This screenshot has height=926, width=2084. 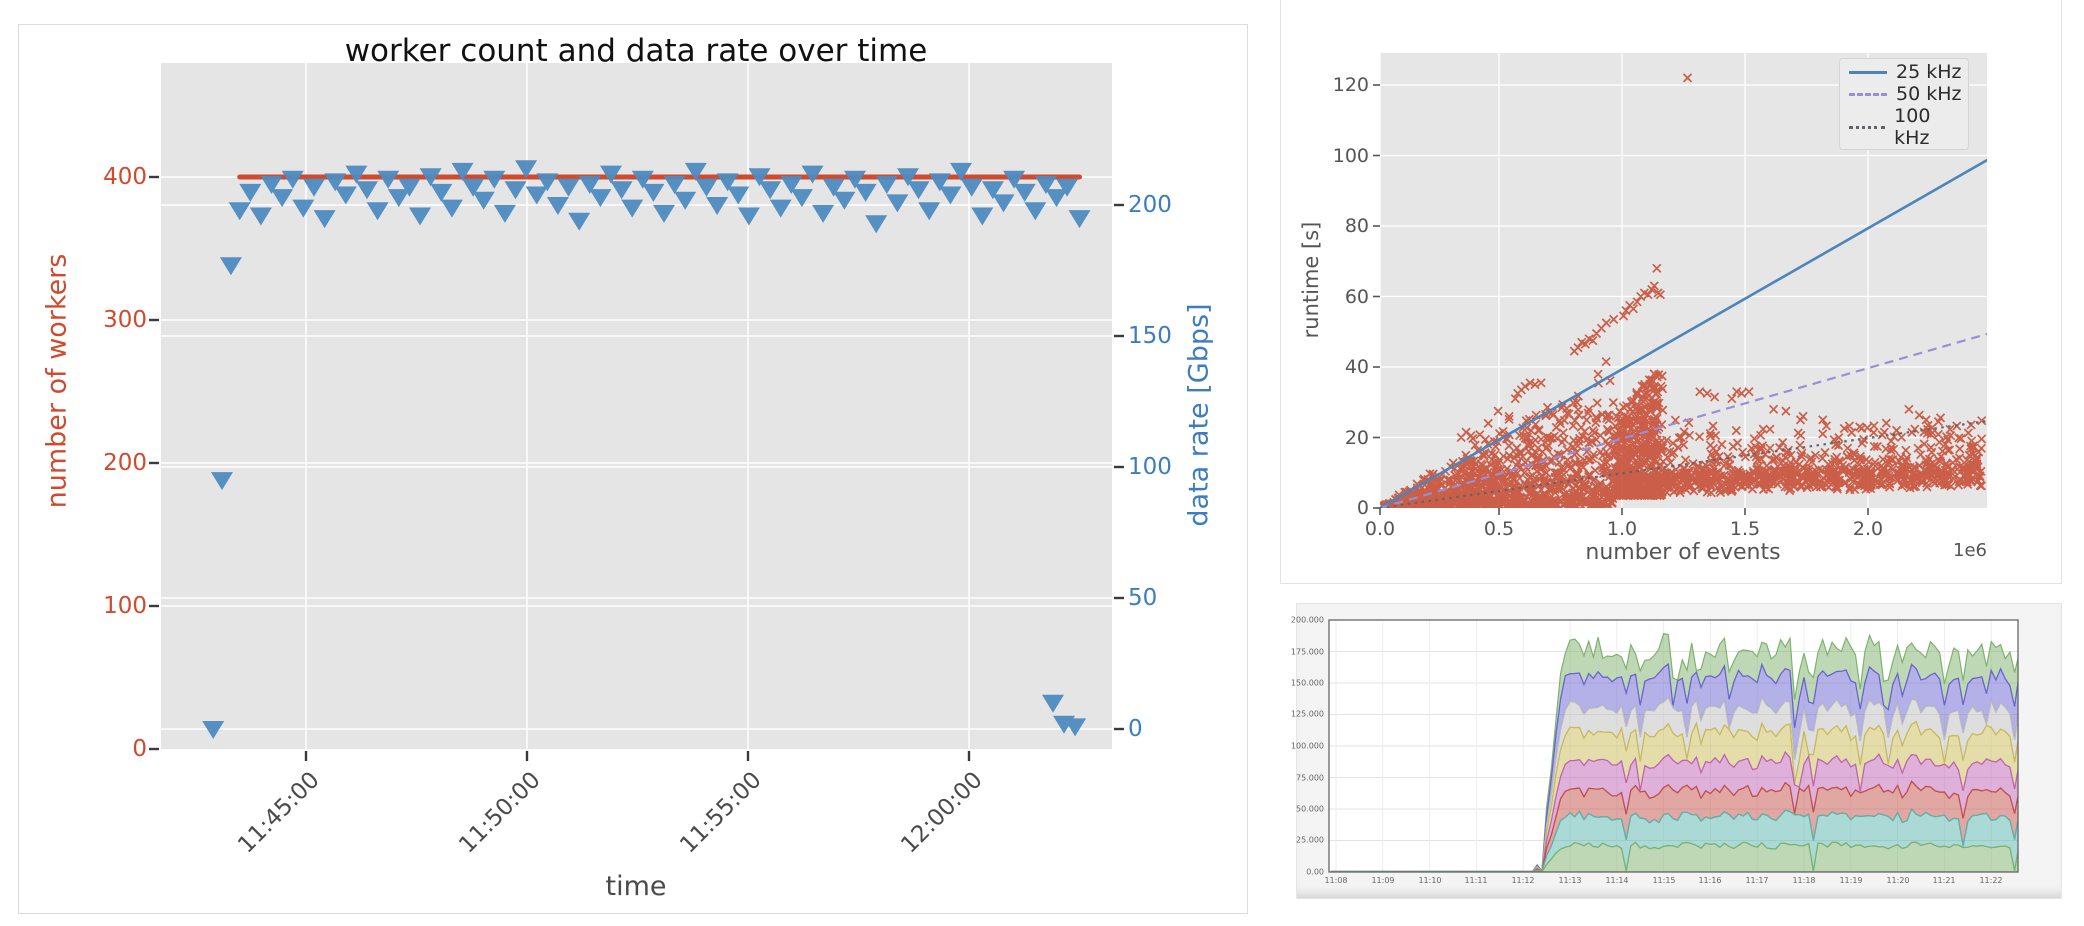 What do you see at coordinates (125, 463) in the screenshot?
I see `y-tick-label: 200` at bounding box center [125, 463].